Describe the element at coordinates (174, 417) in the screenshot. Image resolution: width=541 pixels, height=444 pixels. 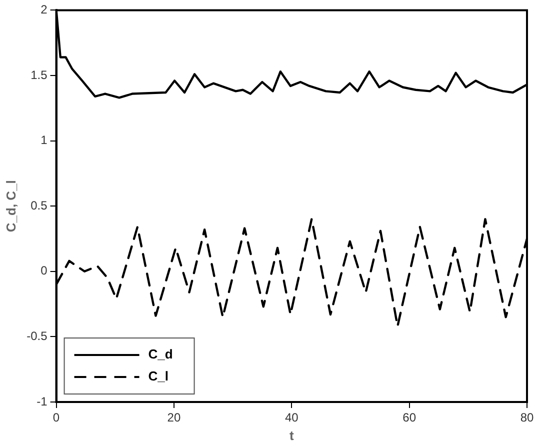
I see `x-tick-label: 20` at that location.